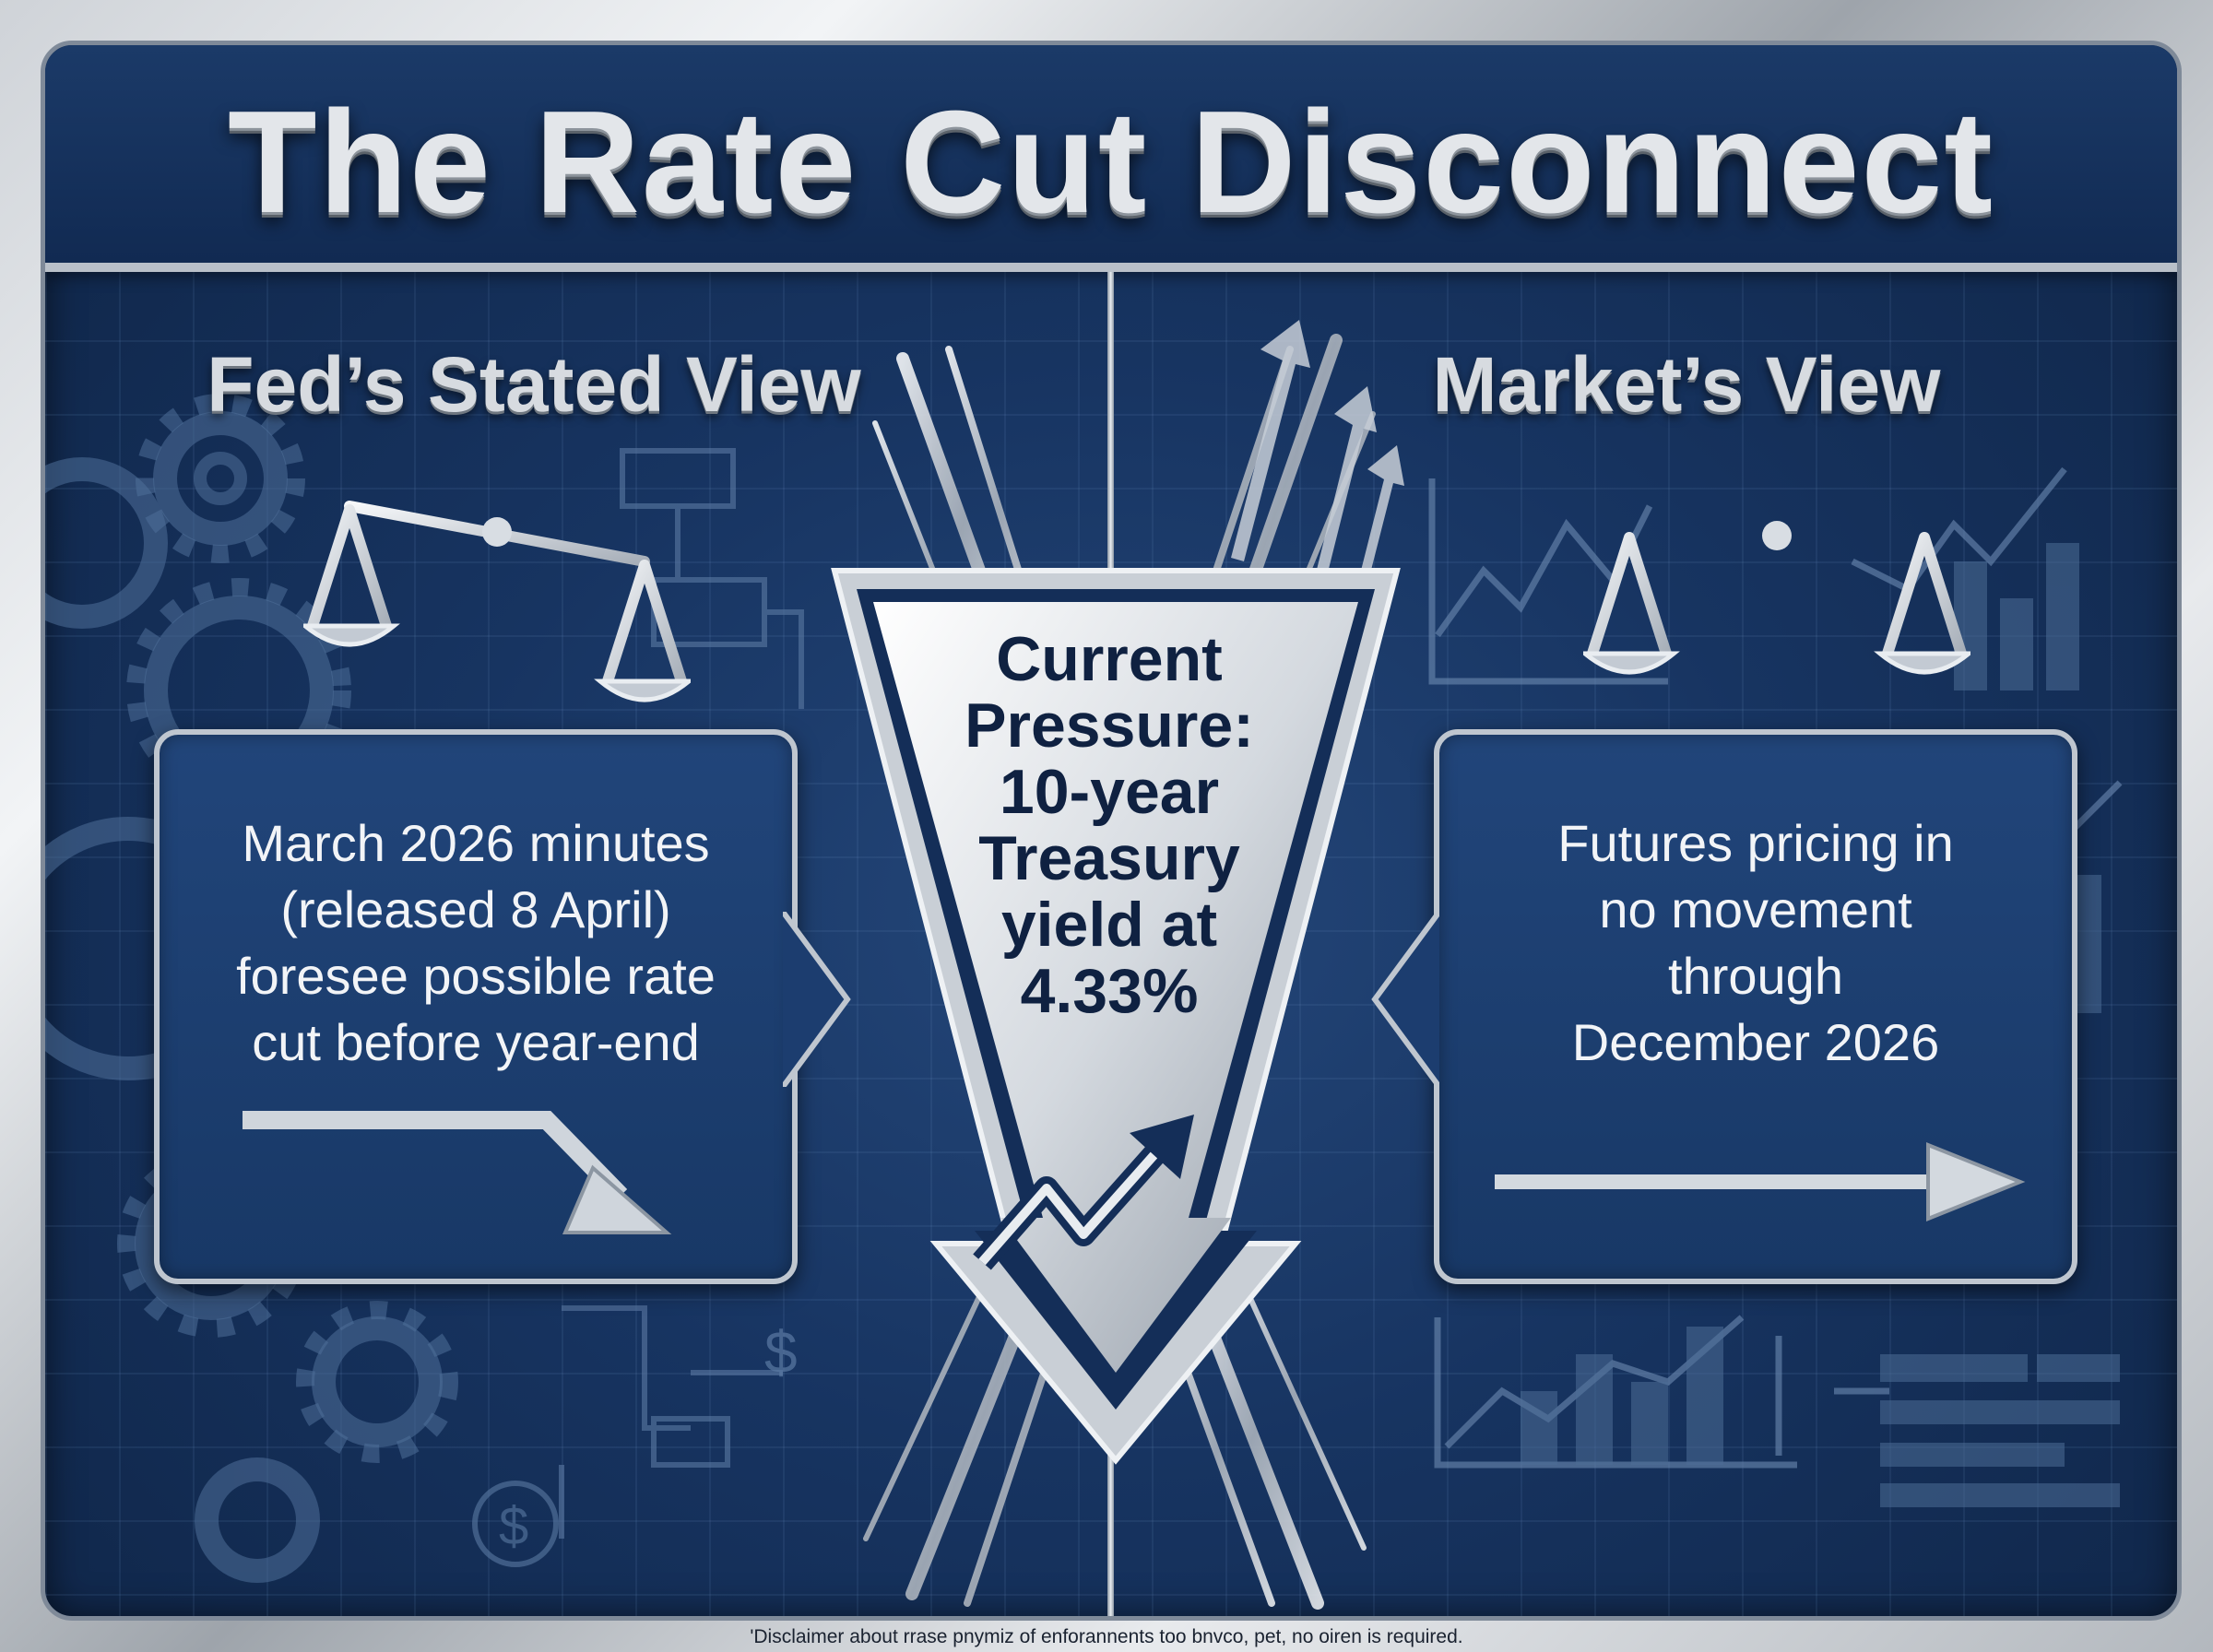 This screenshot has width=2213, height=1652. I want to click on pressure-arrow-shape, so click(1116, 1016).